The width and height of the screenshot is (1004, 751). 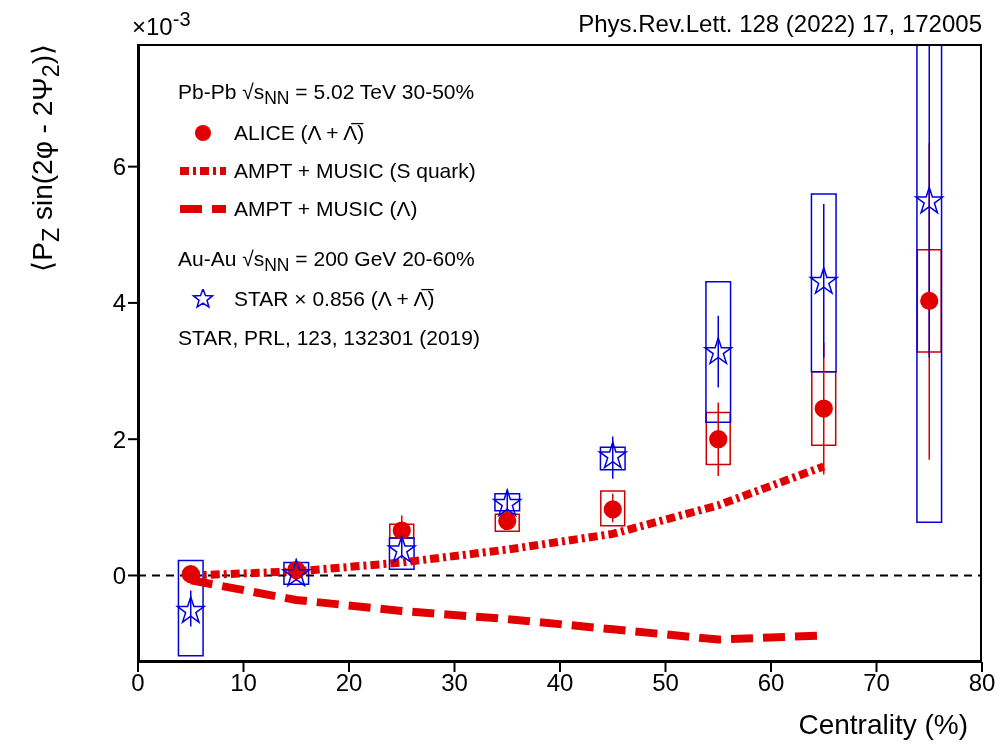 I want to click on x-axis-title: Centrality (%), so click(x=883, y=724).